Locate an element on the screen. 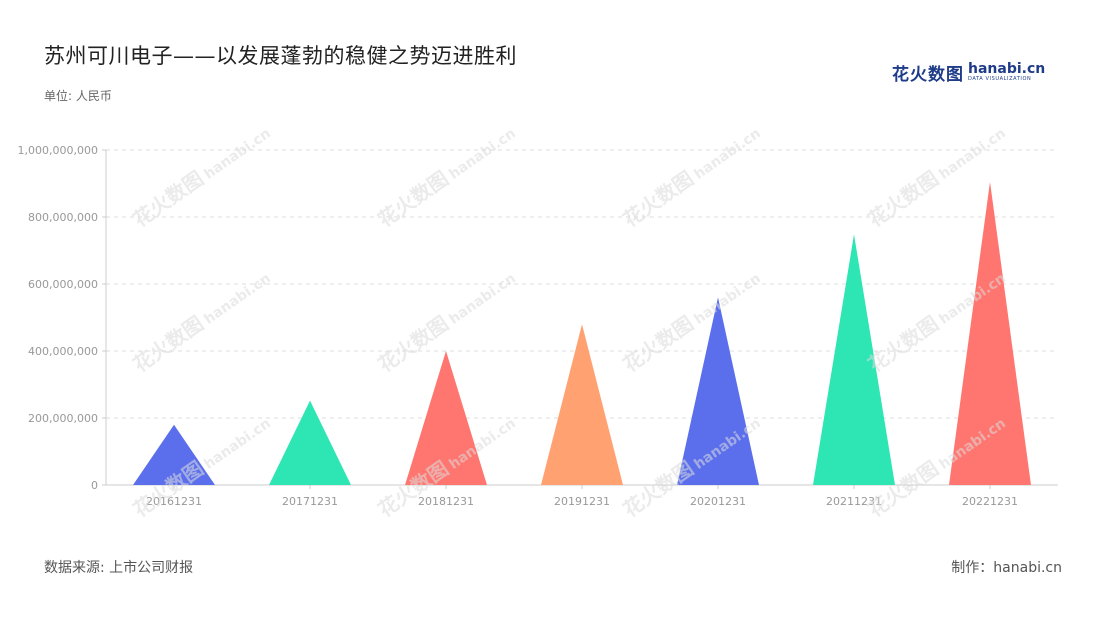  y-tick-label: 1,000,000,000 is located at coordinates (58, 150).